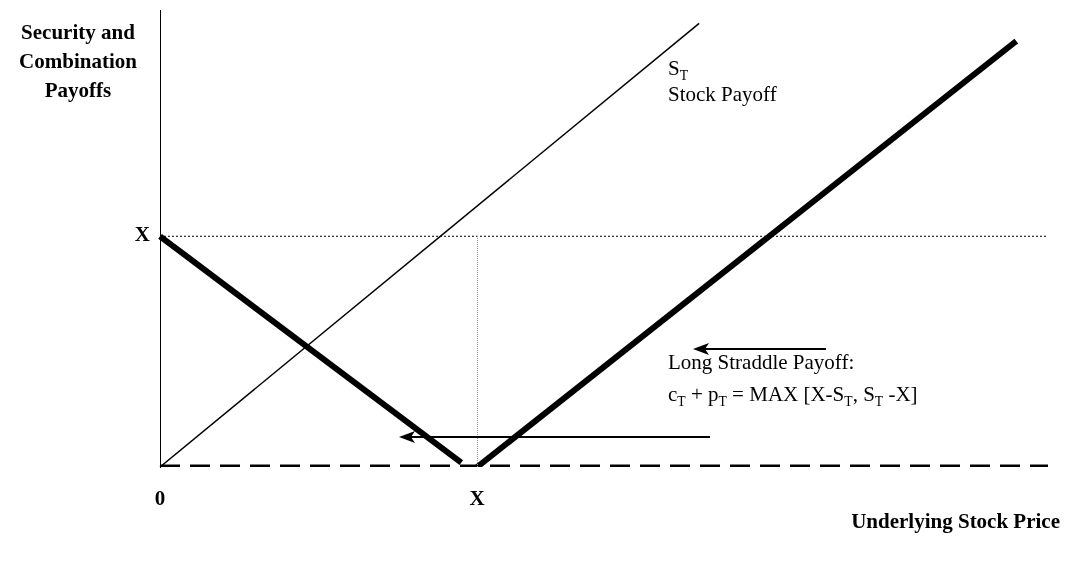 The width and height of the screenshot is (1068, 571). I want to click on annotation: Long Straddle Payoff:, so click(761, 362).